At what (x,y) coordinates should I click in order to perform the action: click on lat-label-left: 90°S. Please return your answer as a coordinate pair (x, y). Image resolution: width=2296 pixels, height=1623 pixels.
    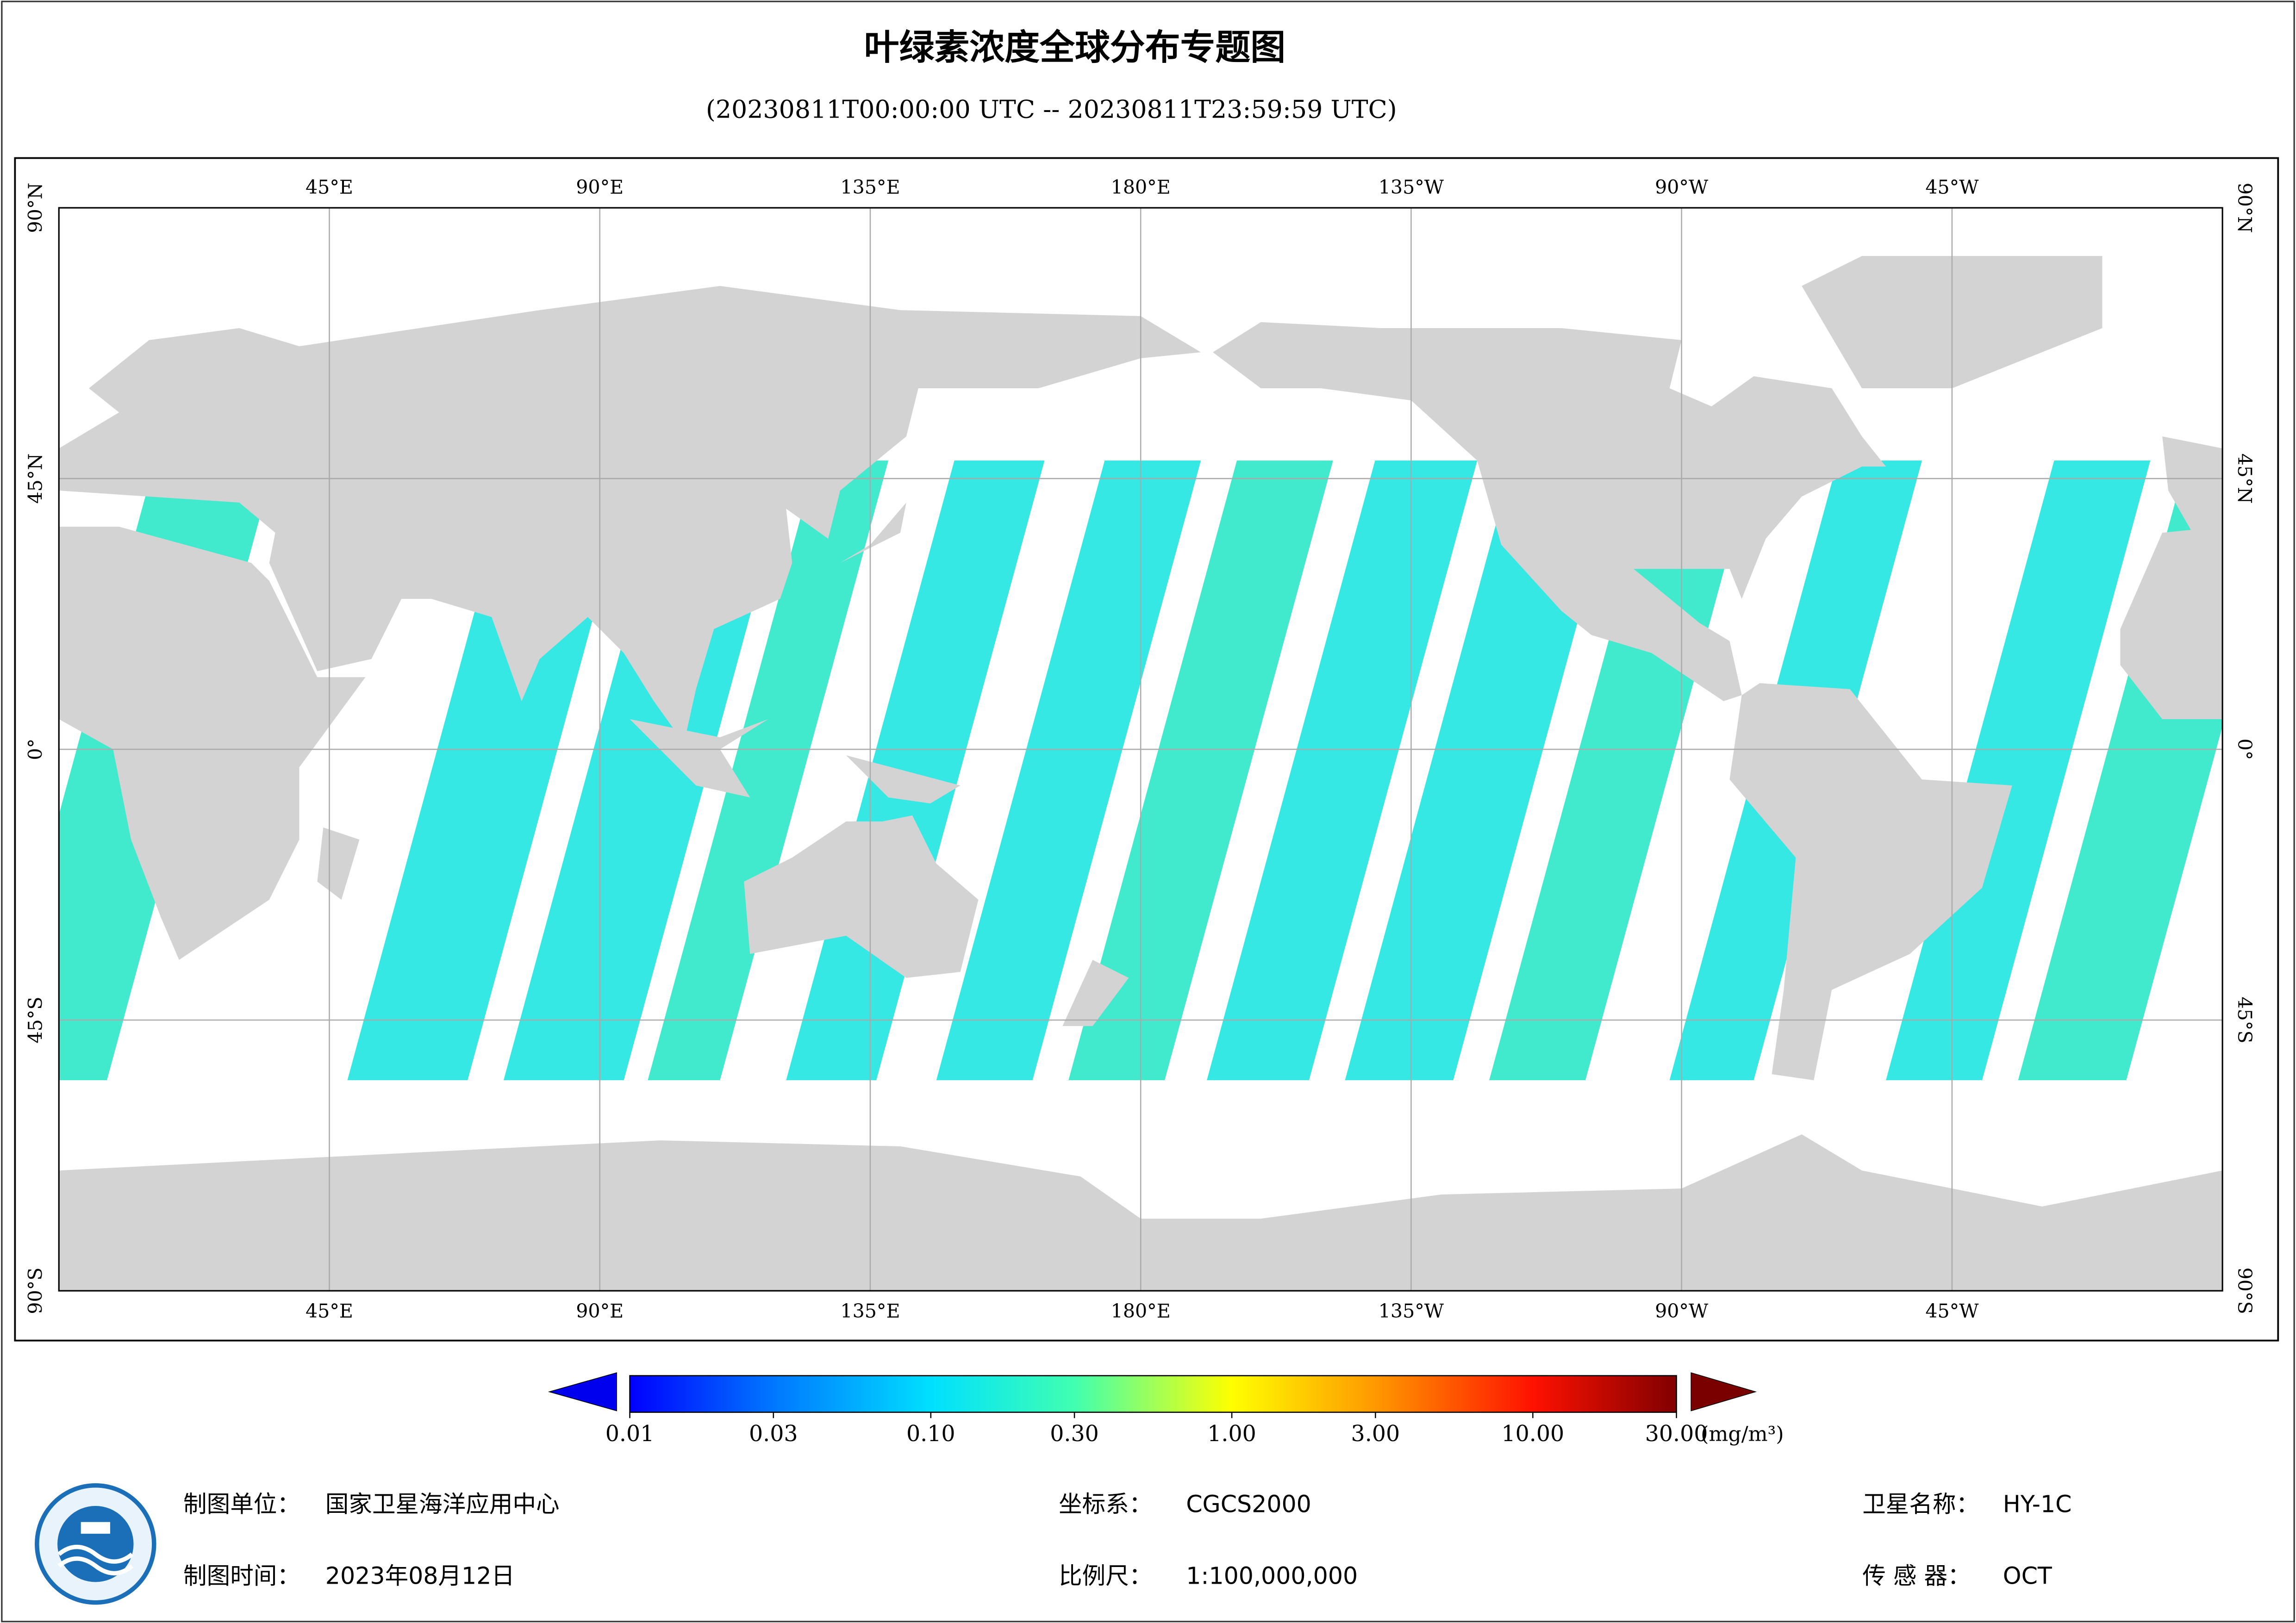
    Looking at the image, I should click on (35, 1291).